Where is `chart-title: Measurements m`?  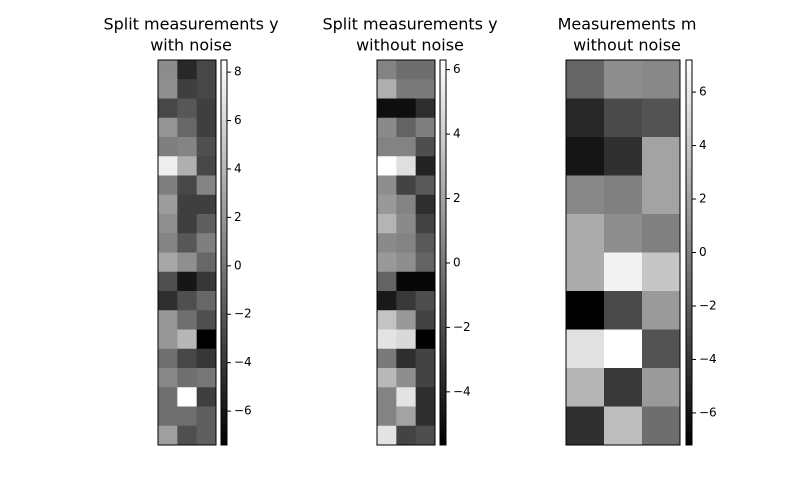 chart-title: Measurements m is located at coordinates (627, 24).